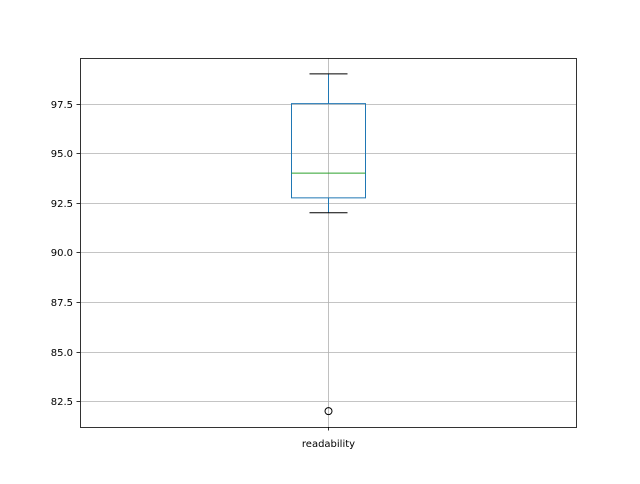  I want to click on box-marks, so click(328, 244).